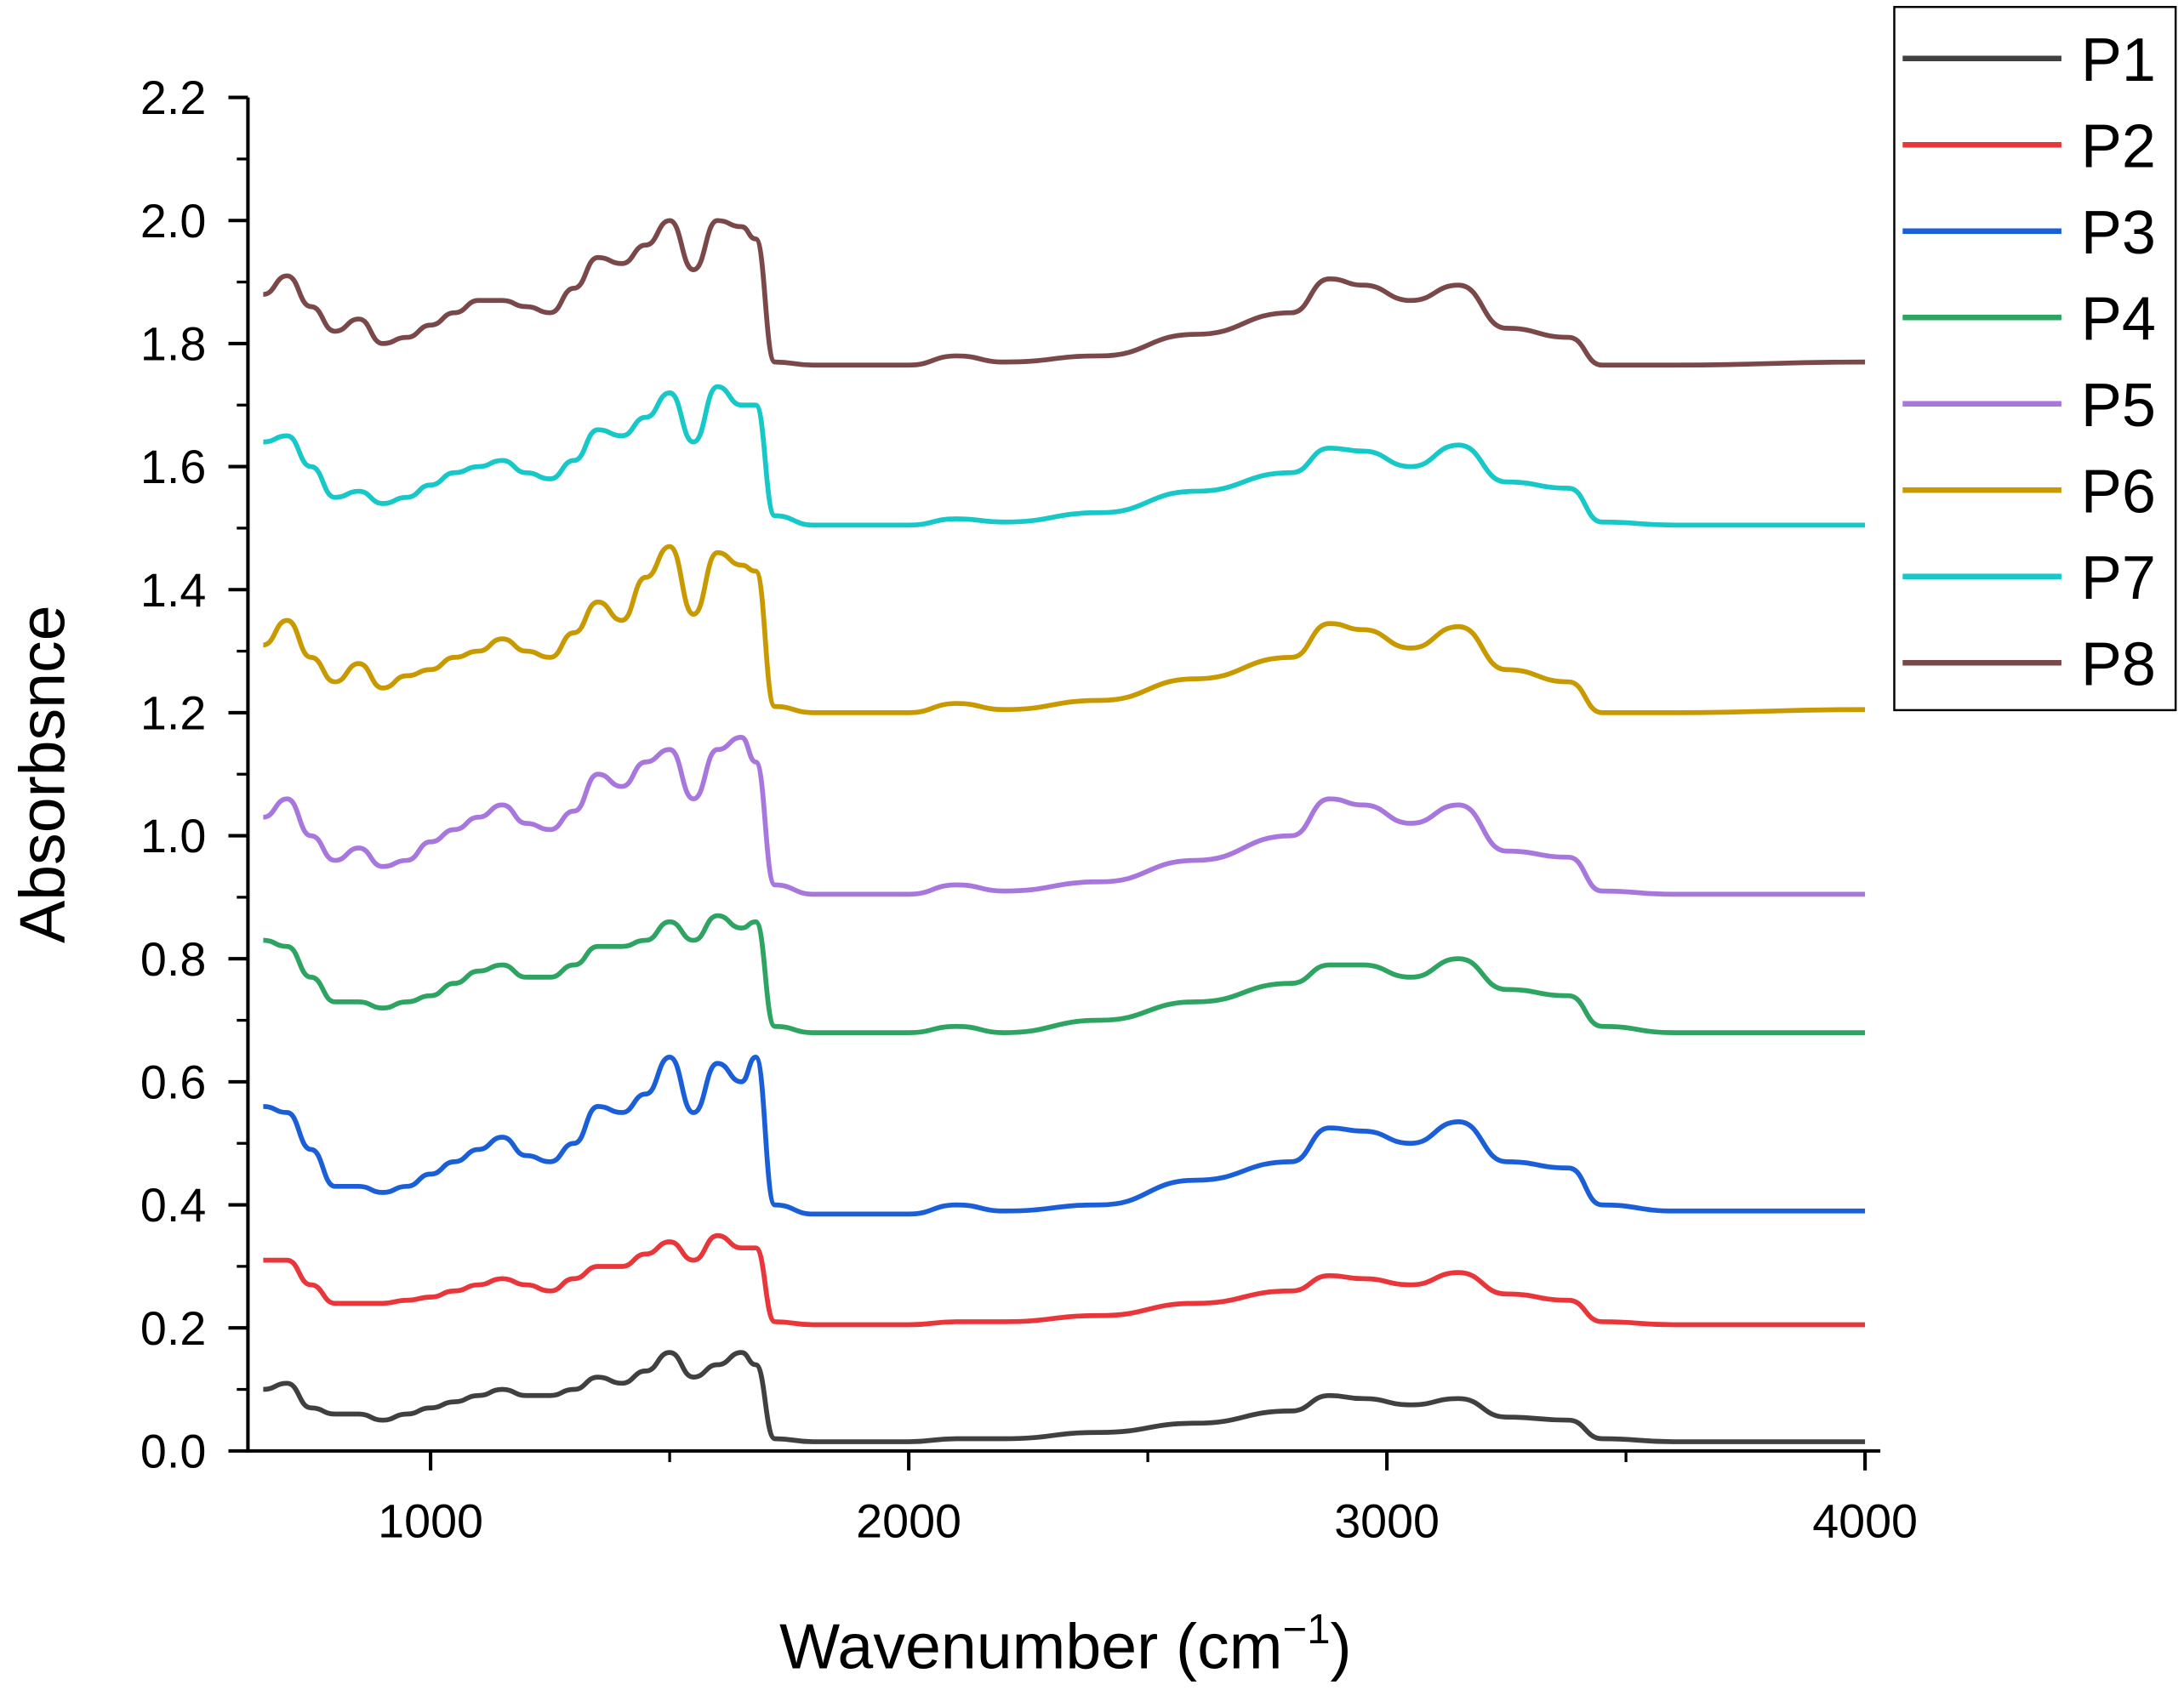 The width and height of the screenshot is (2184, 1696). I want to click on legend-label-p2: P2, so click(2119, 146).